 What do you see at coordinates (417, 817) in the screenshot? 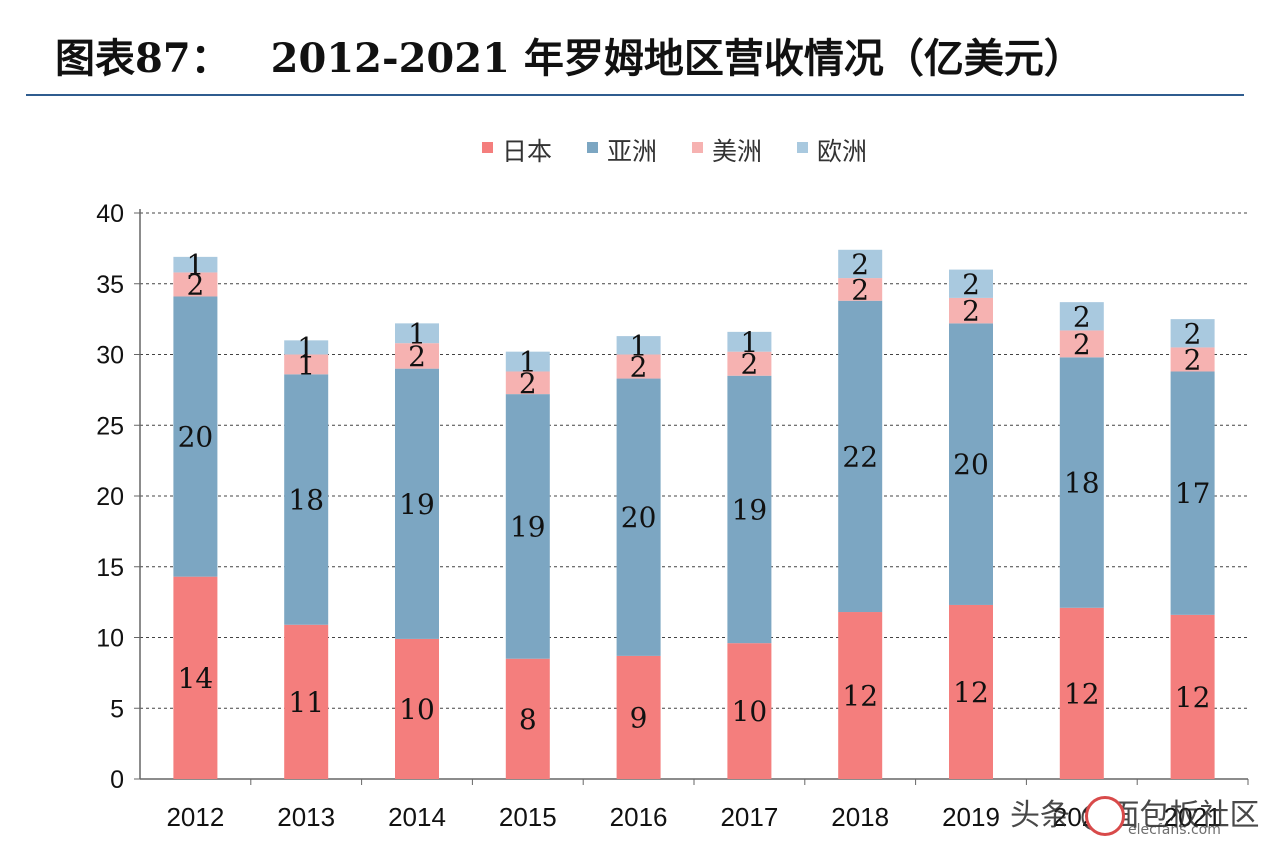
I see `x-tick-label: 2014` at bounding box center [417, 817].